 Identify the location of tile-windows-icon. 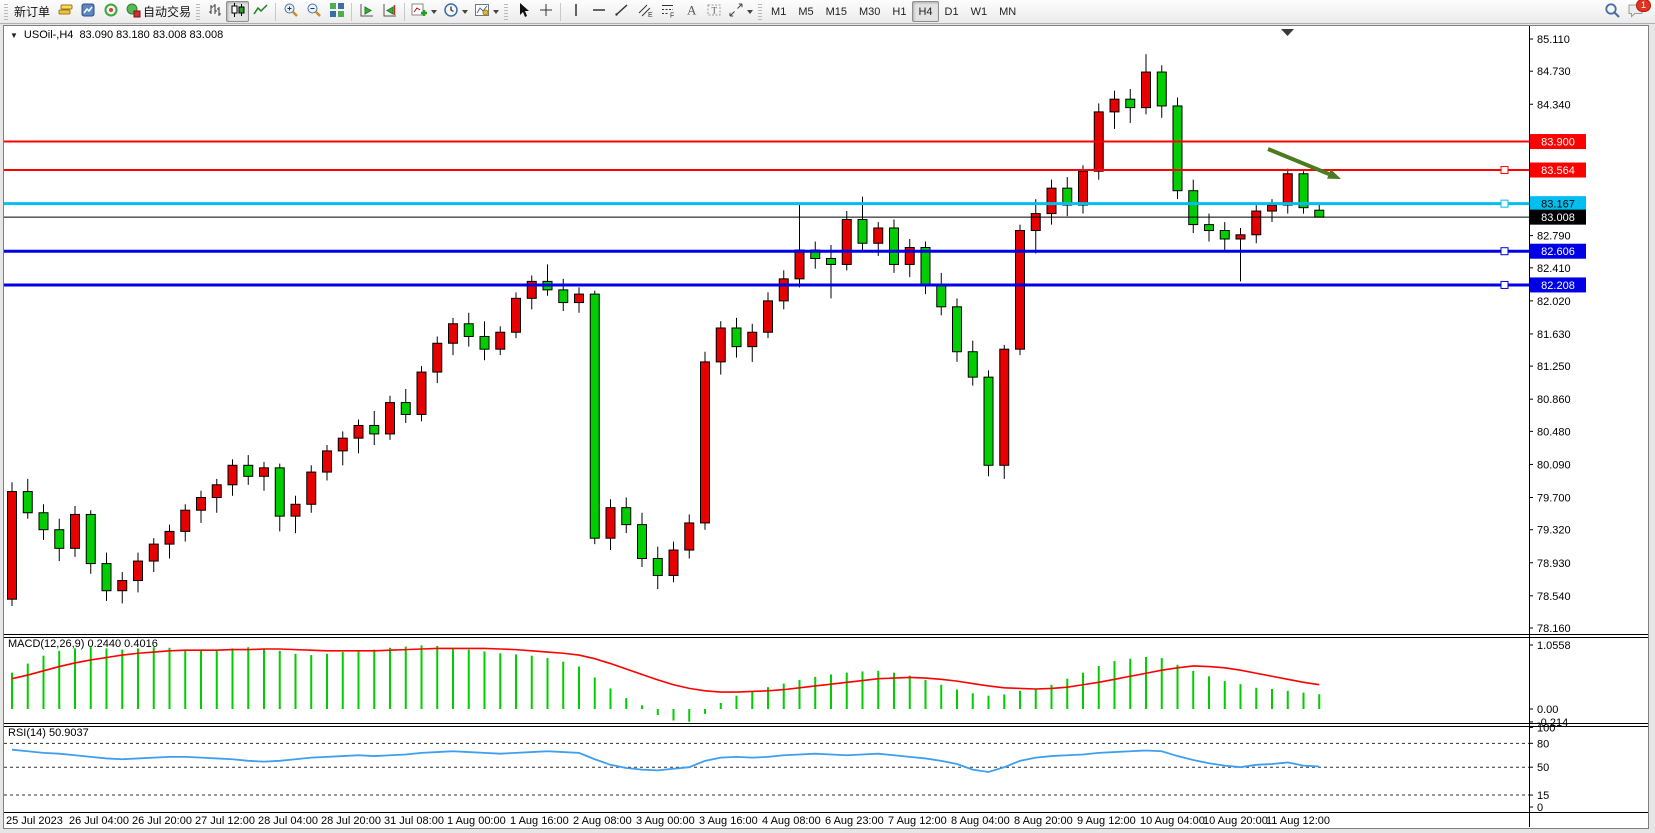
(337, 11).